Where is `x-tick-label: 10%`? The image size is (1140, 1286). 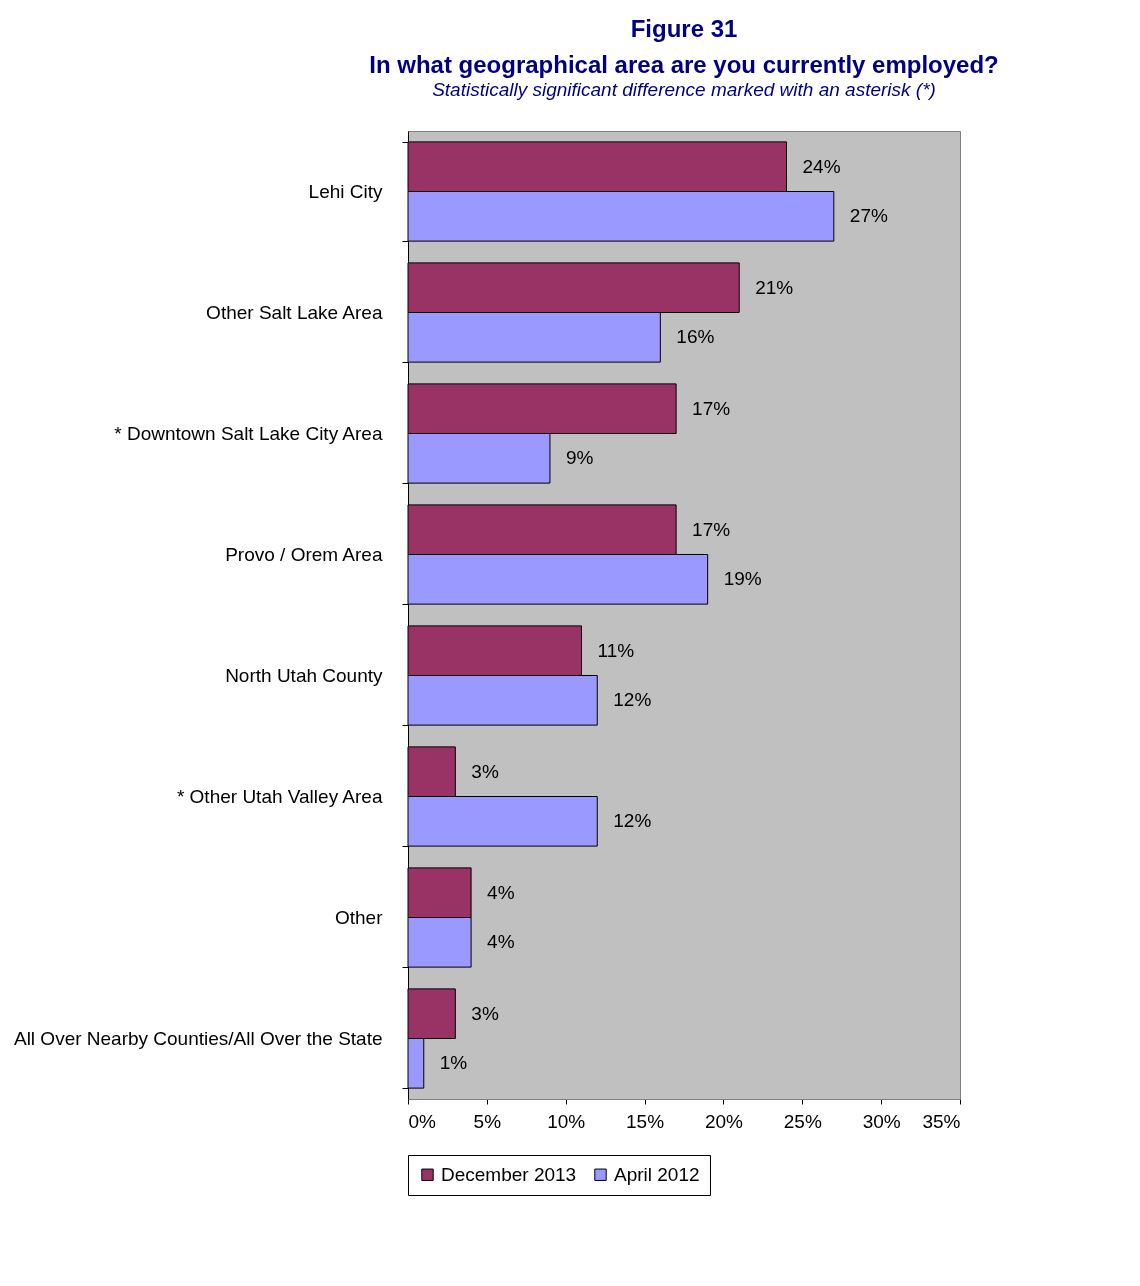 x-tick-label: 10% is located at coordinates (566, 1121).